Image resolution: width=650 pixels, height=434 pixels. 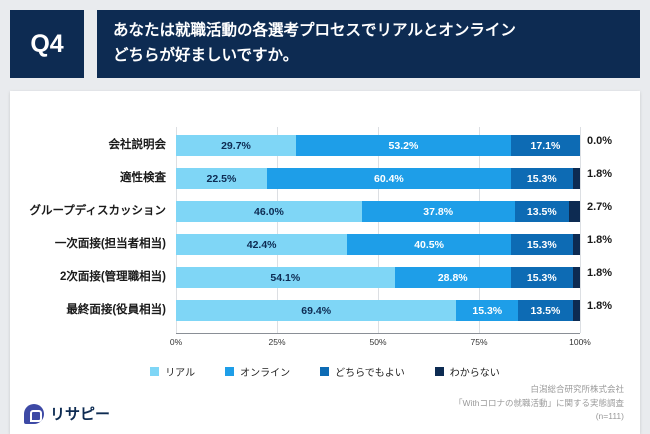 I want to click on legend-label: わからない, so click(x=474, y=373).